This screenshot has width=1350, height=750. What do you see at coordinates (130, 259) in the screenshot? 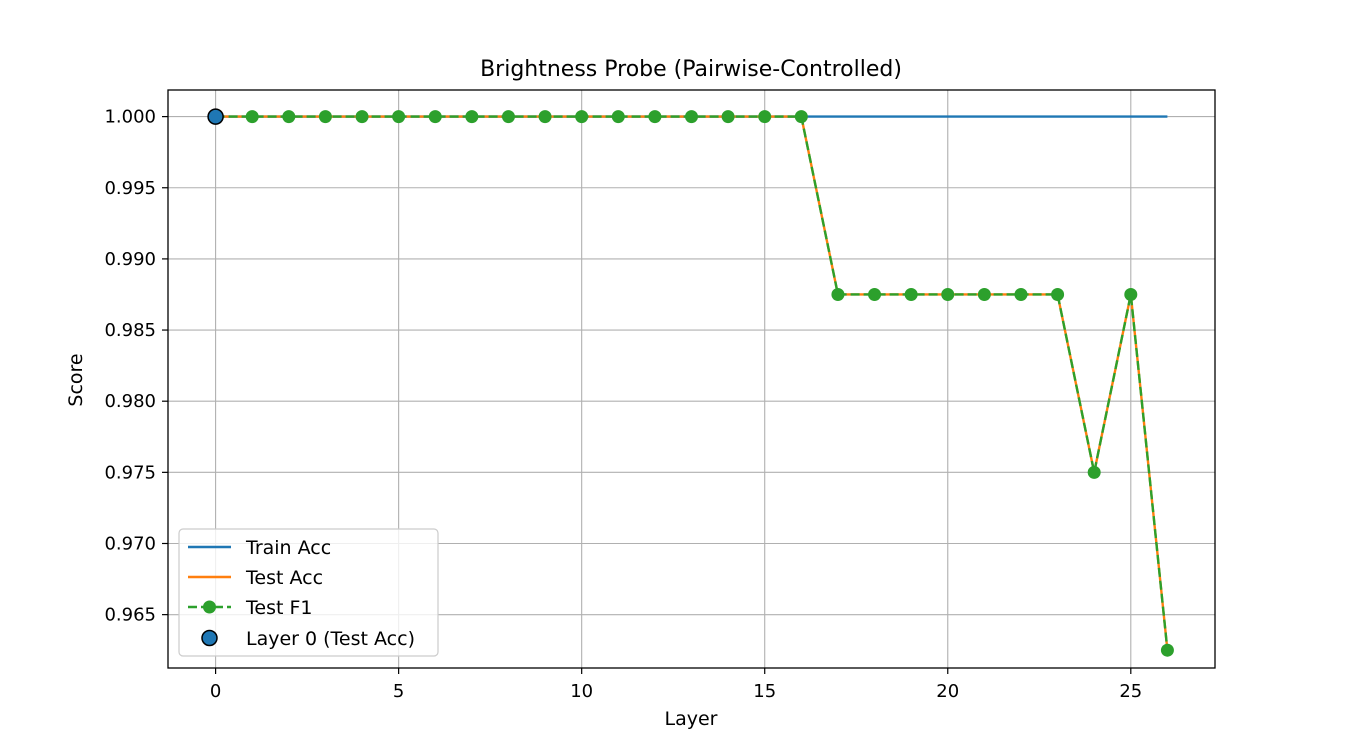
I see `y-tick-label: 0.990` at bounding box center [130, 259].